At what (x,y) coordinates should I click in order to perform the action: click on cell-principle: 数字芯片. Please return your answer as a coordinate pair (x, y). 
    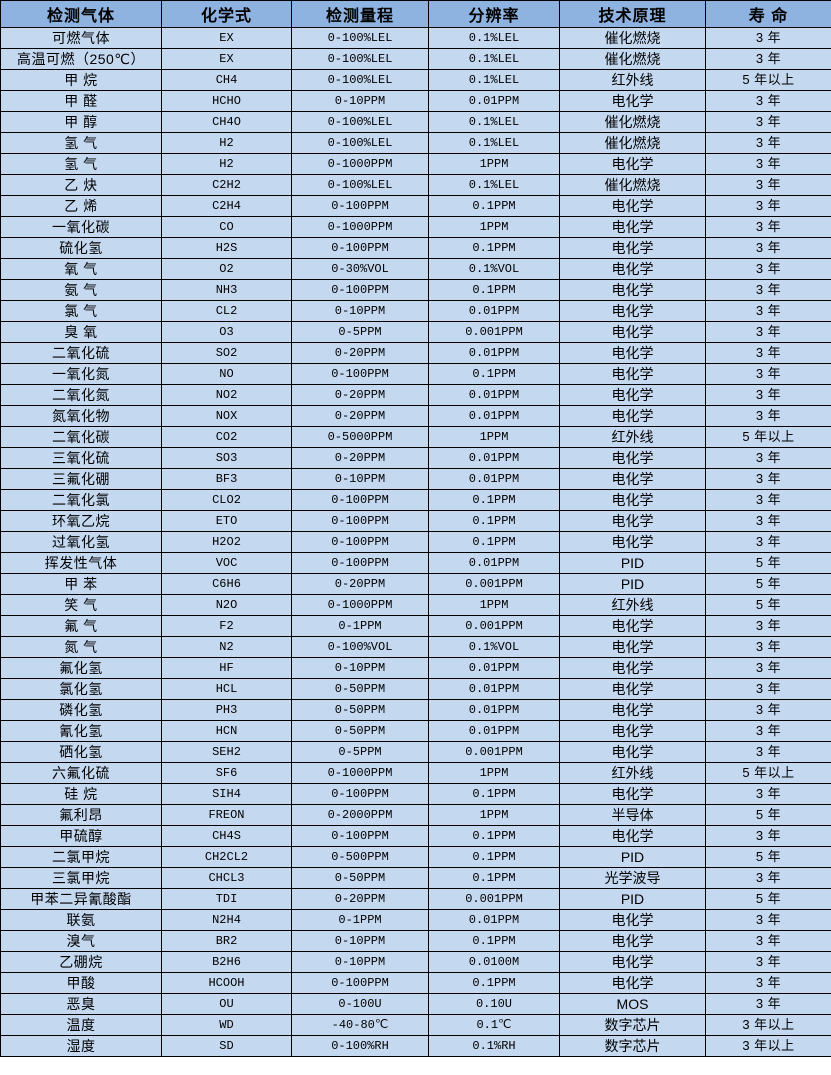
    Looking at the image, I should click on (632, 1025).